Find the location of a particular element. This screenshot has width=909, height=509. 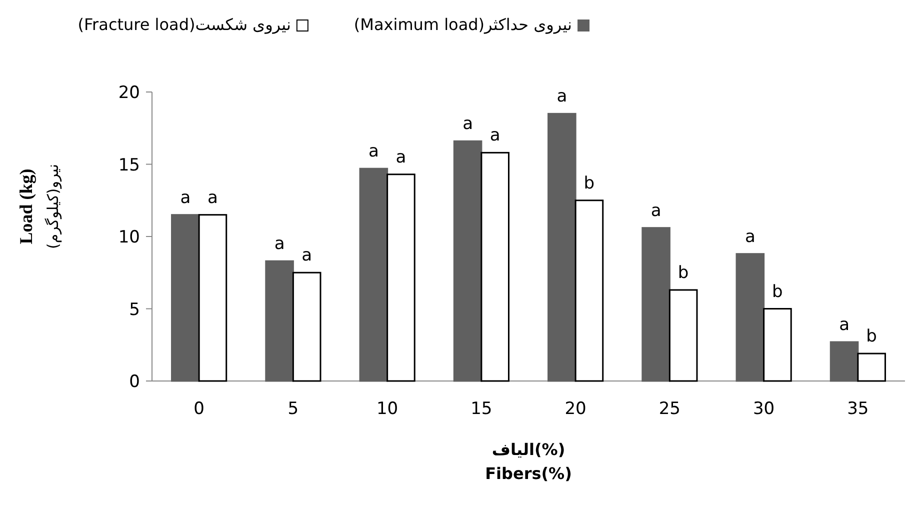

y-tick-label: 15 is located at coordinates (129, 165).